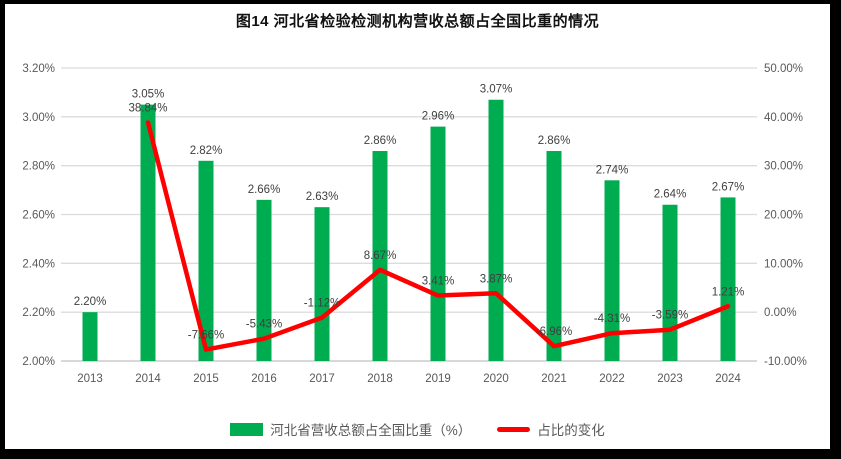 The height and width of the screenshot is (459, 841). I want to click on y-axis-label-left: 2.00%, so click(38, 362).